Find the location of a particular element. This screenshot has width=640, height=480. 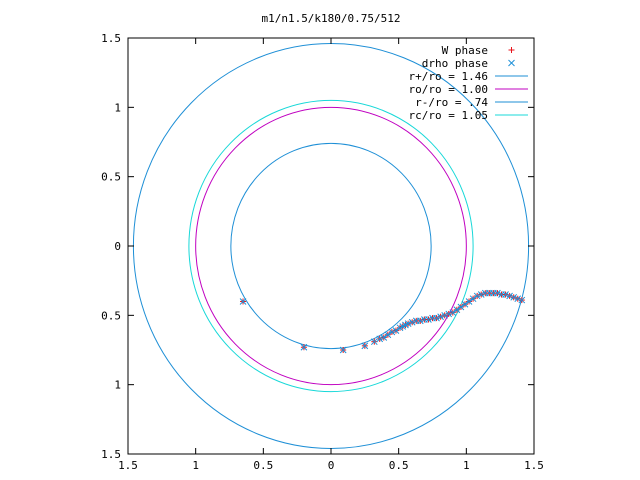

legend-label: W phase is located at coordinates (465, 50).